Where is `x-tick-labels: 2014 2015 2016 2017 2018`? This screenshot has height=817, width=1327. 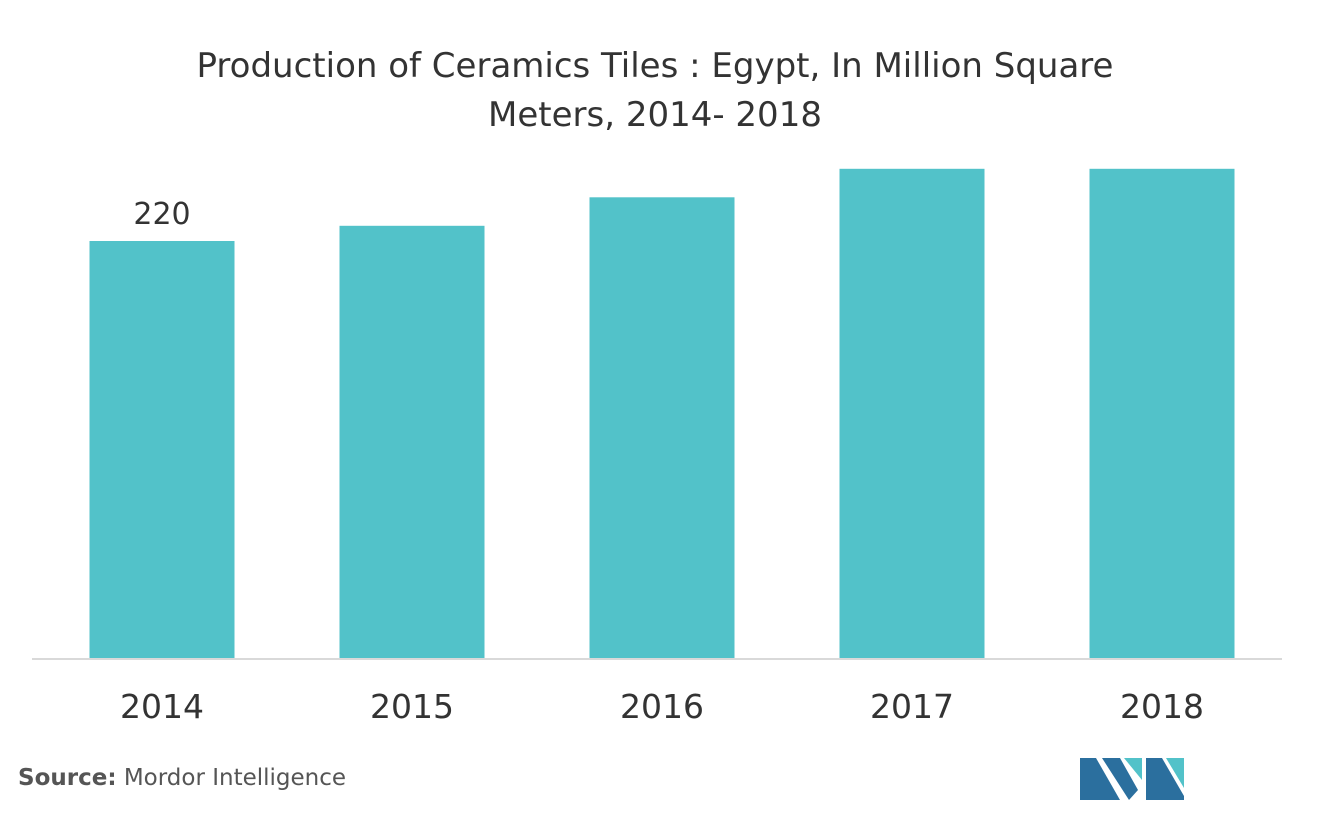 x-tick-labels: 2014 2015 2016 2017 2018 is located at coordinates (662, 706).